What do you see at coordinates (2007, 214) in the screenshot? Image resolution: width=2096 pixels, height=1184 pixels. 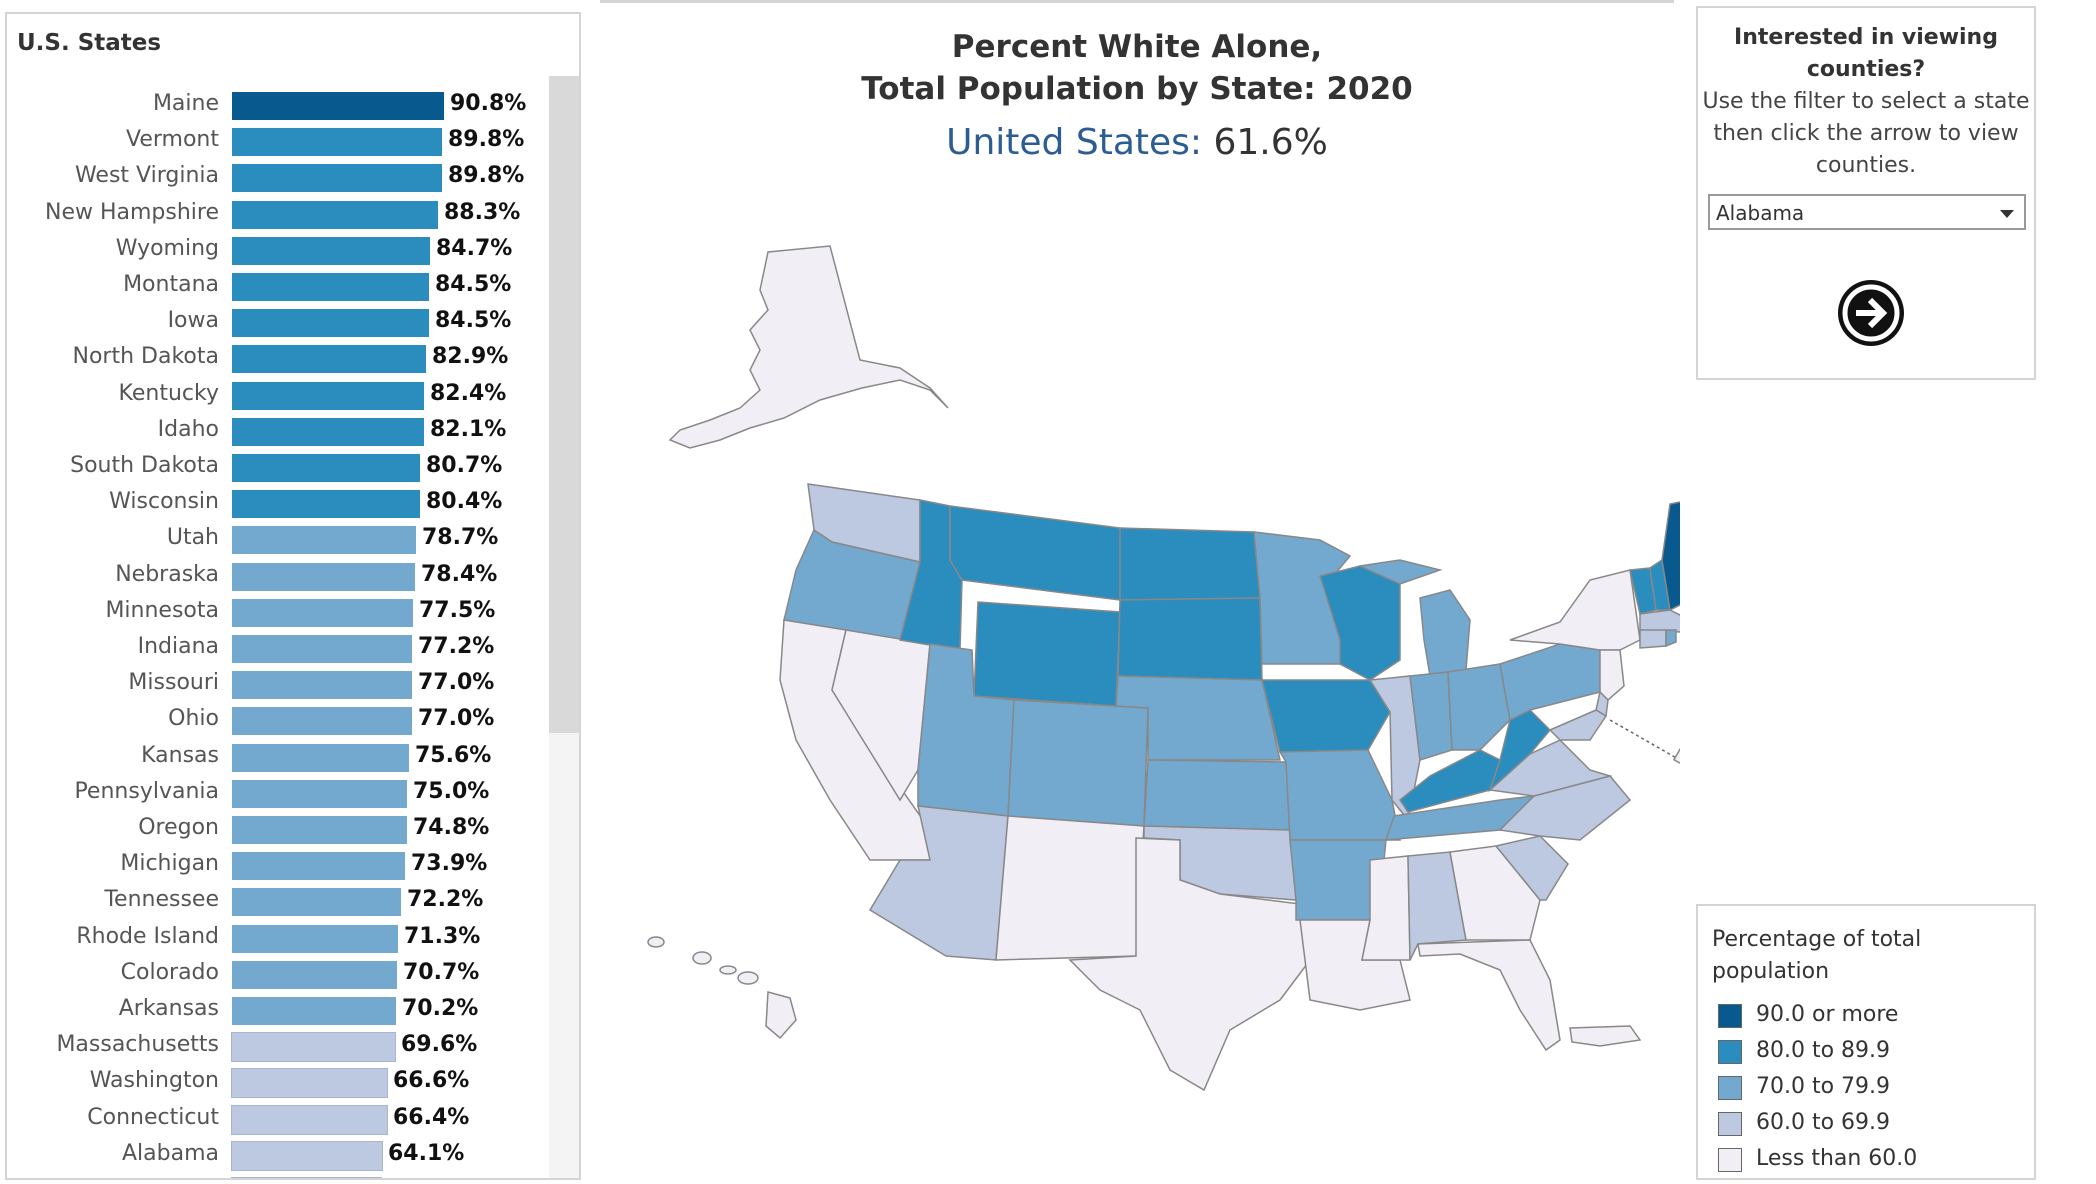 I see `chevron-down-icon` at bounding box center [2007, 214].